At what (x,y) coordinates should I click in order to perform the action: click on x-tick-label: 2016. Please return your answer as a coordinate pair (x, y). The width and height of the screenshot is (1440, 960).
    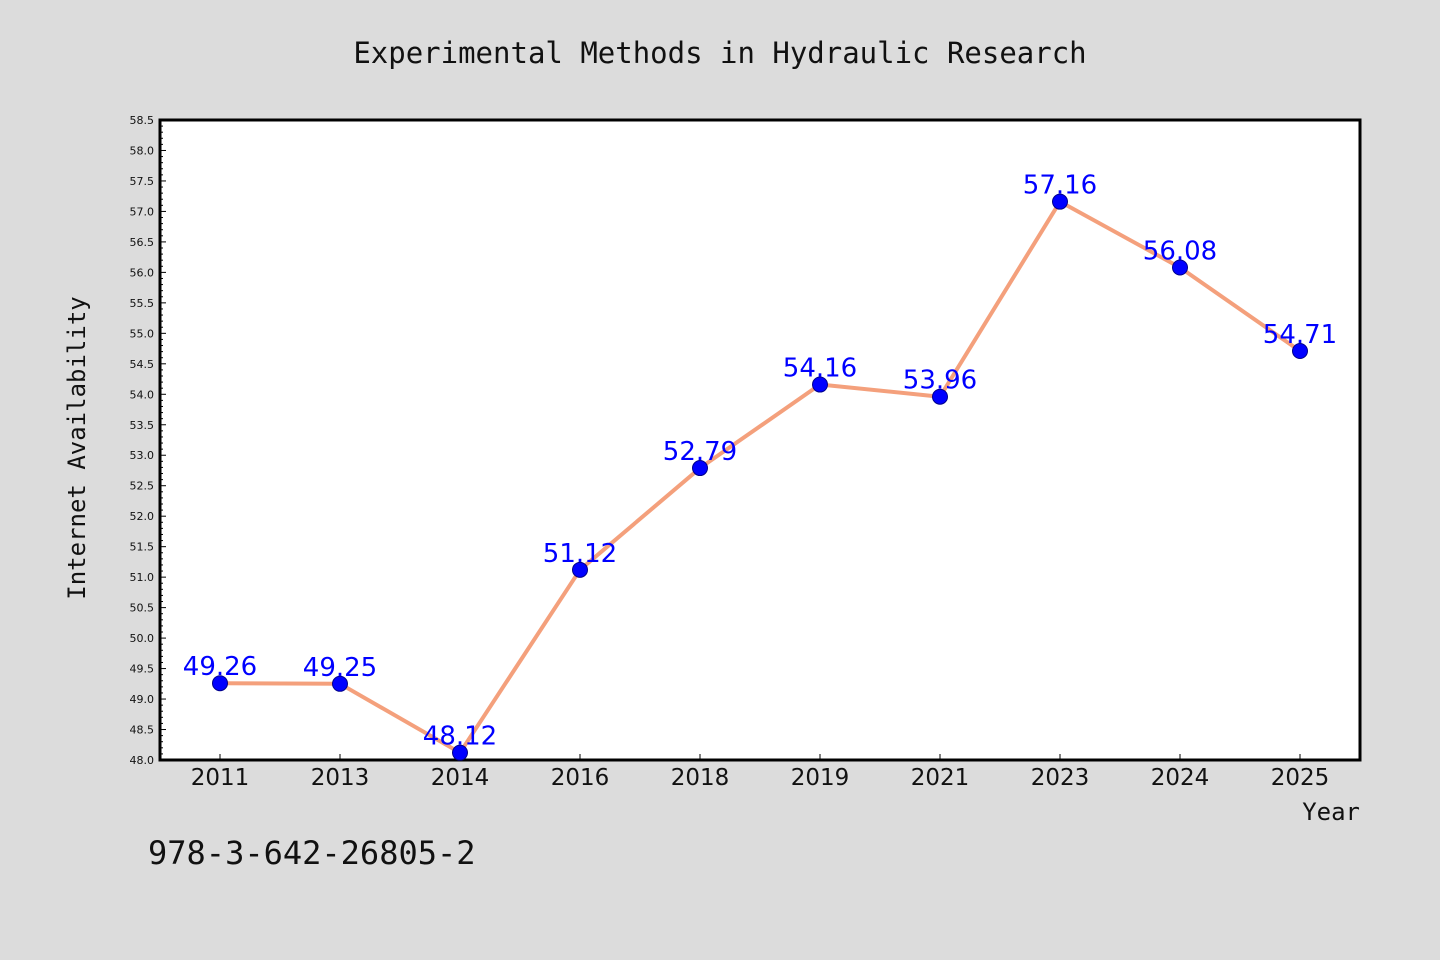
    Looking at the image, I should click on (580, 778).